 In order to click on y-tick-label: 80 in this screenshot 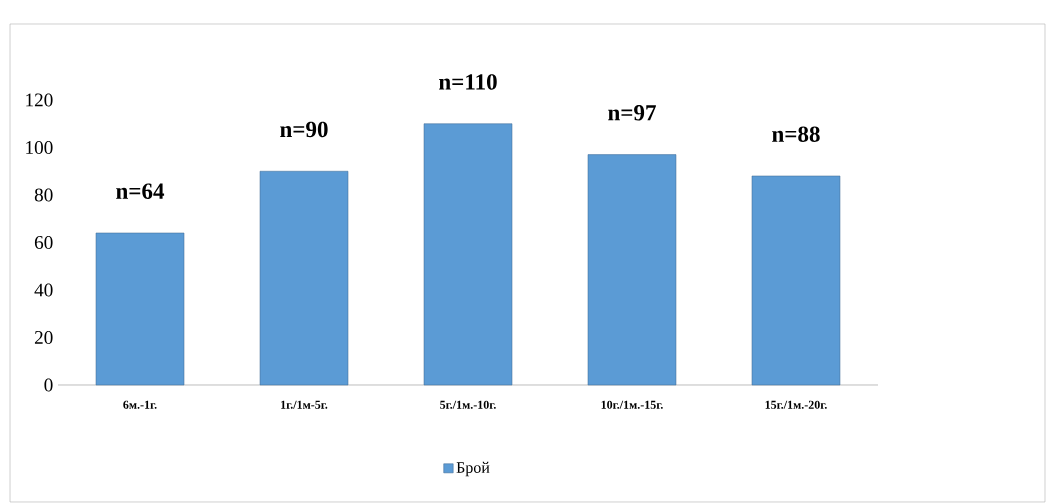, I will do `click(43, 195)`.